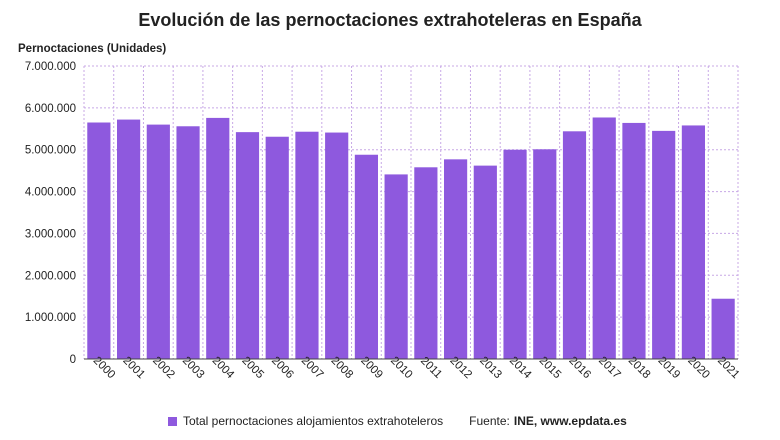 This screenshot has width=780, height=440. I want to click on bar-2007, so click(307, 245).